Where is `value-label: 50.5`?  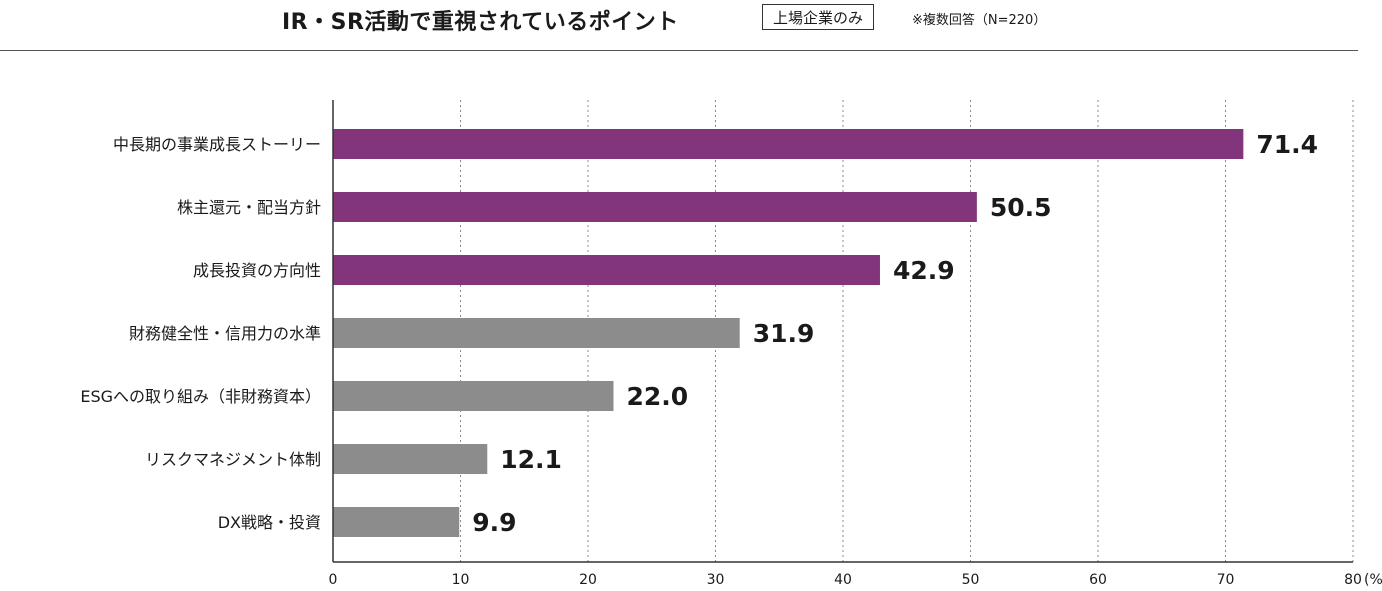
value-label: 50.5 is located at coordinates (1021, 207).